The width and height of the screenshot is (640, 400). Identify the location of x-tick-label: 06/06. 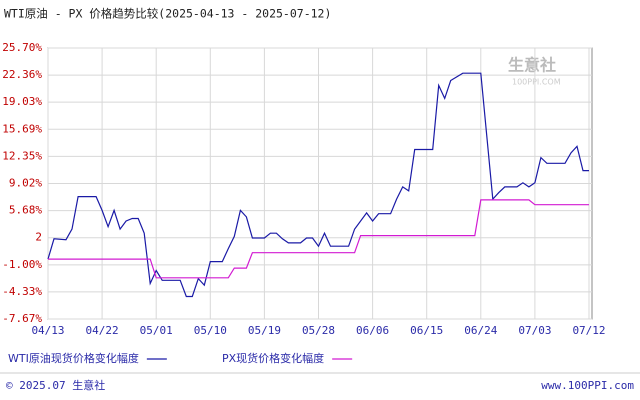
(372, 330).